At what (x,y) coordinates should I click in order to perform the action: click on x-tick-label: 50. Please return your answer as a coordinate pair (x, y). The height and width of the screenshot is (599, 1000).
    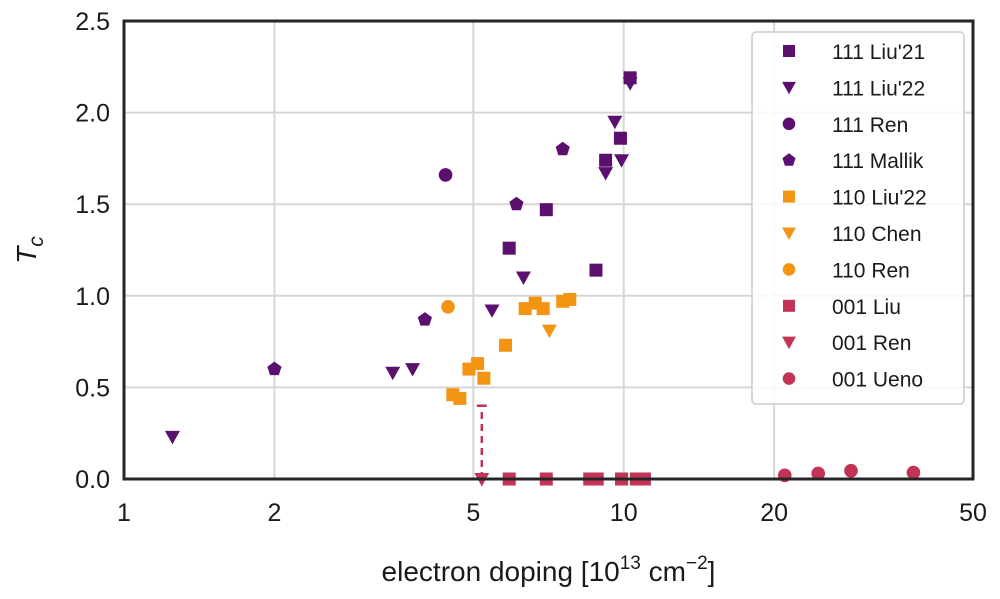
    Looking at the image, I should click on (973, 513).